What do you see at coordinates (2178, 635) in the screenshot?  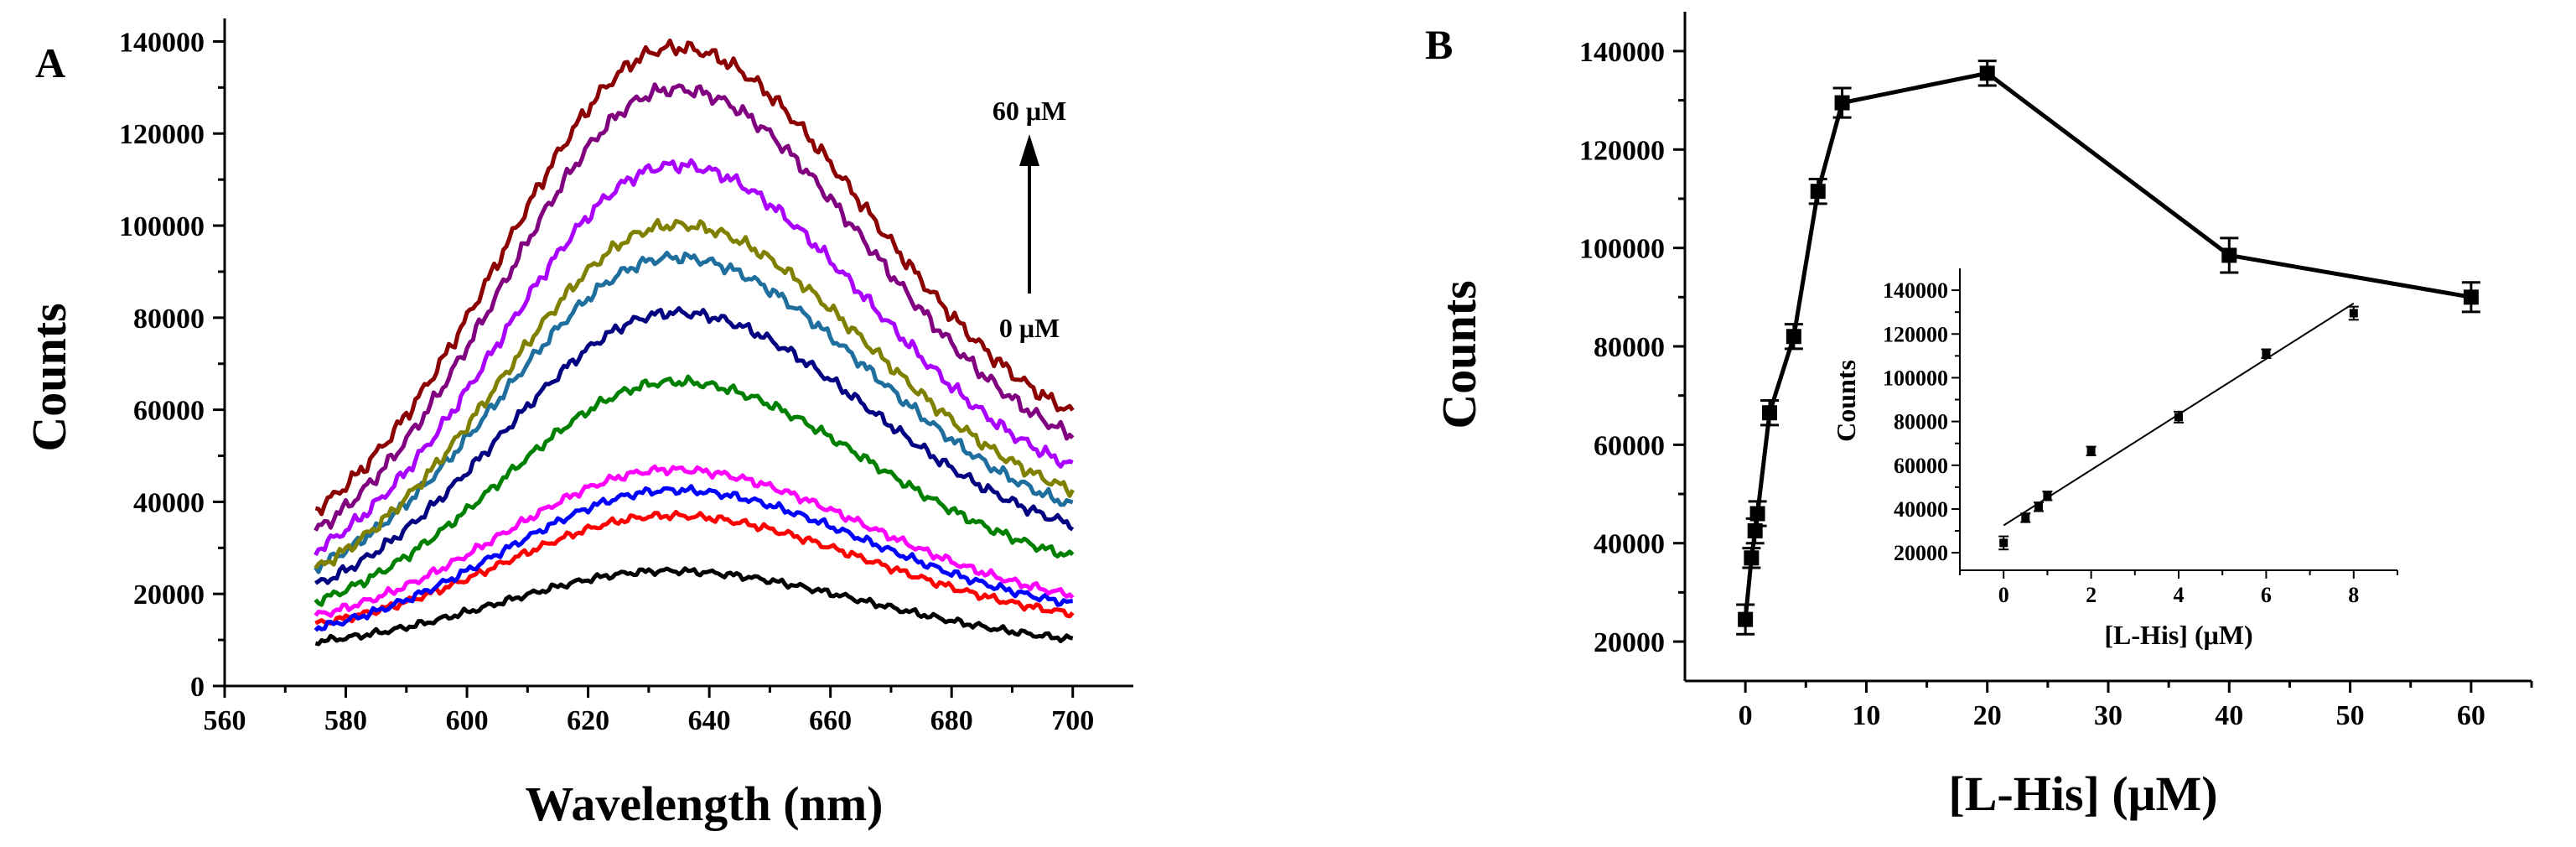 I see `inset-x-axis-label: [L-His] (μM)` at bounding box center [2178, 635].